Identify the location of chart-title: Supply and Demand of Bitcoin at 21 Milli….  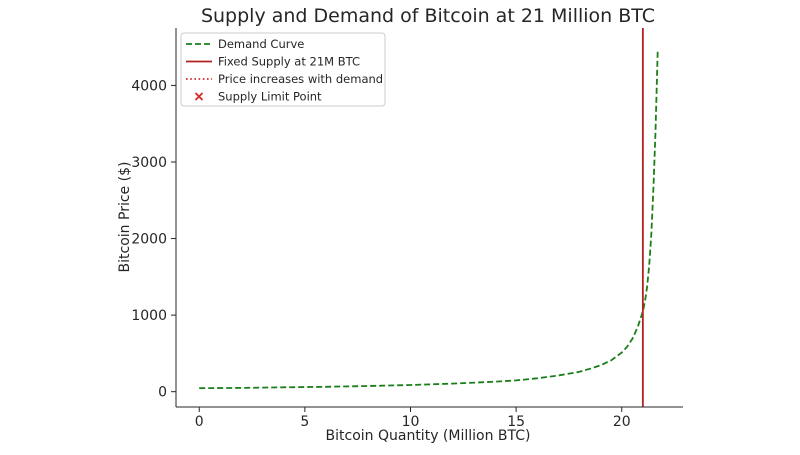
(428, 16).